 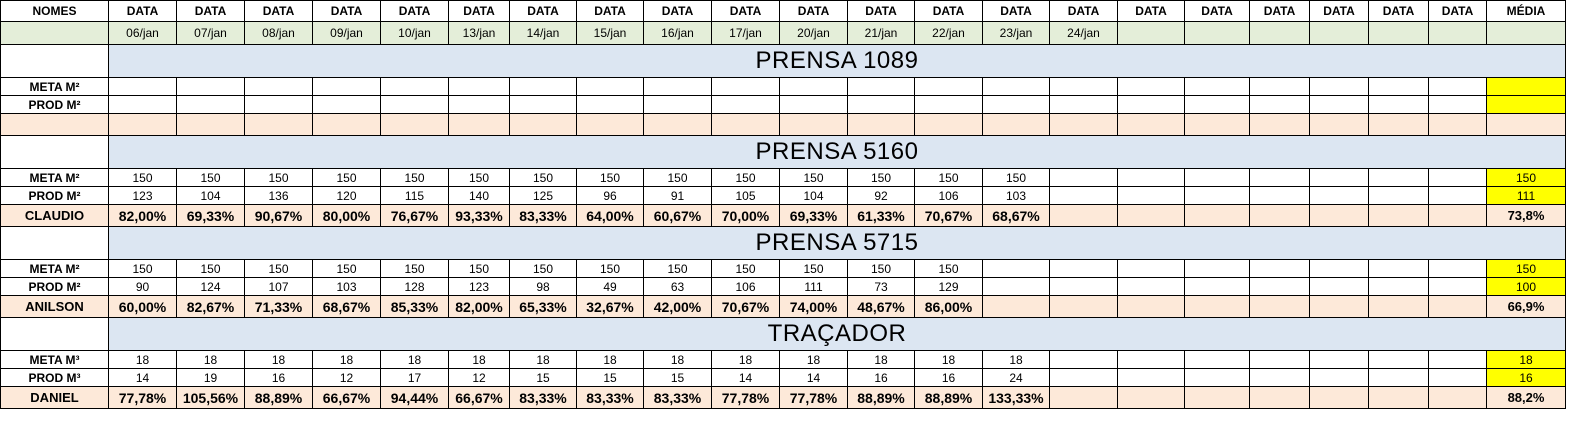 I want to click on percent-value: 86,00%, so click(x=948, y=306).